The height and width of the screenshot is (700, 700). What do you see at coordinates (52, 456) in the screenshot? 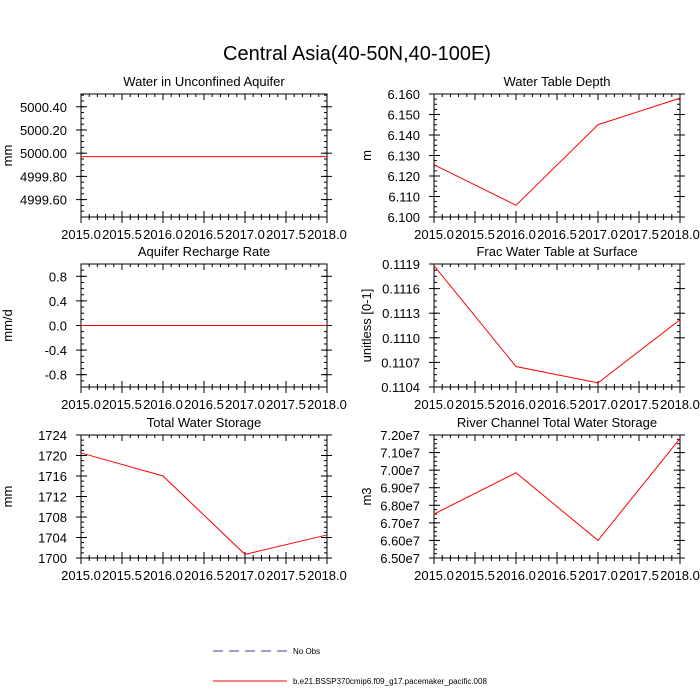
I see `y-tick-label: 1720` at bounding box center [52, 456].